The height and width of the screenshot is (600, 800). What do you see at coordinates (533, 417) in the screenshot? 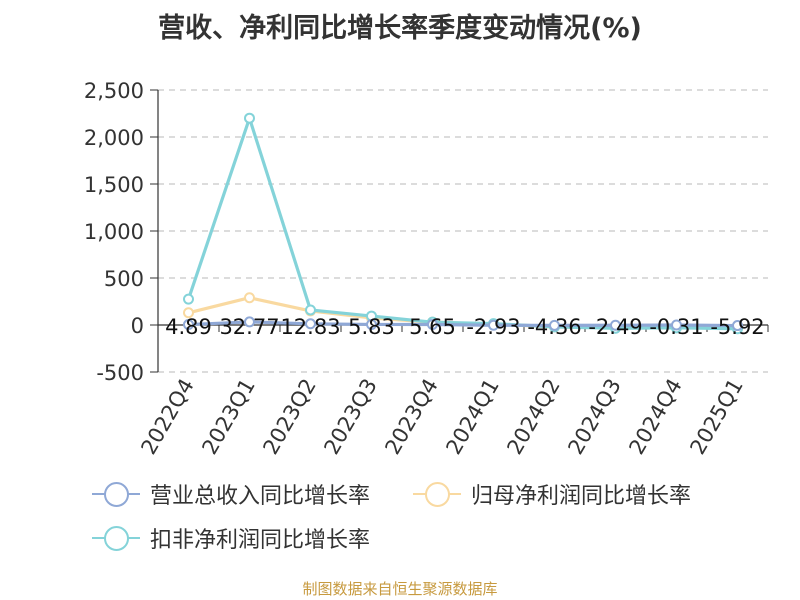
I see `x-tick-label: 2024Q2` at bounding box center [533, 417].